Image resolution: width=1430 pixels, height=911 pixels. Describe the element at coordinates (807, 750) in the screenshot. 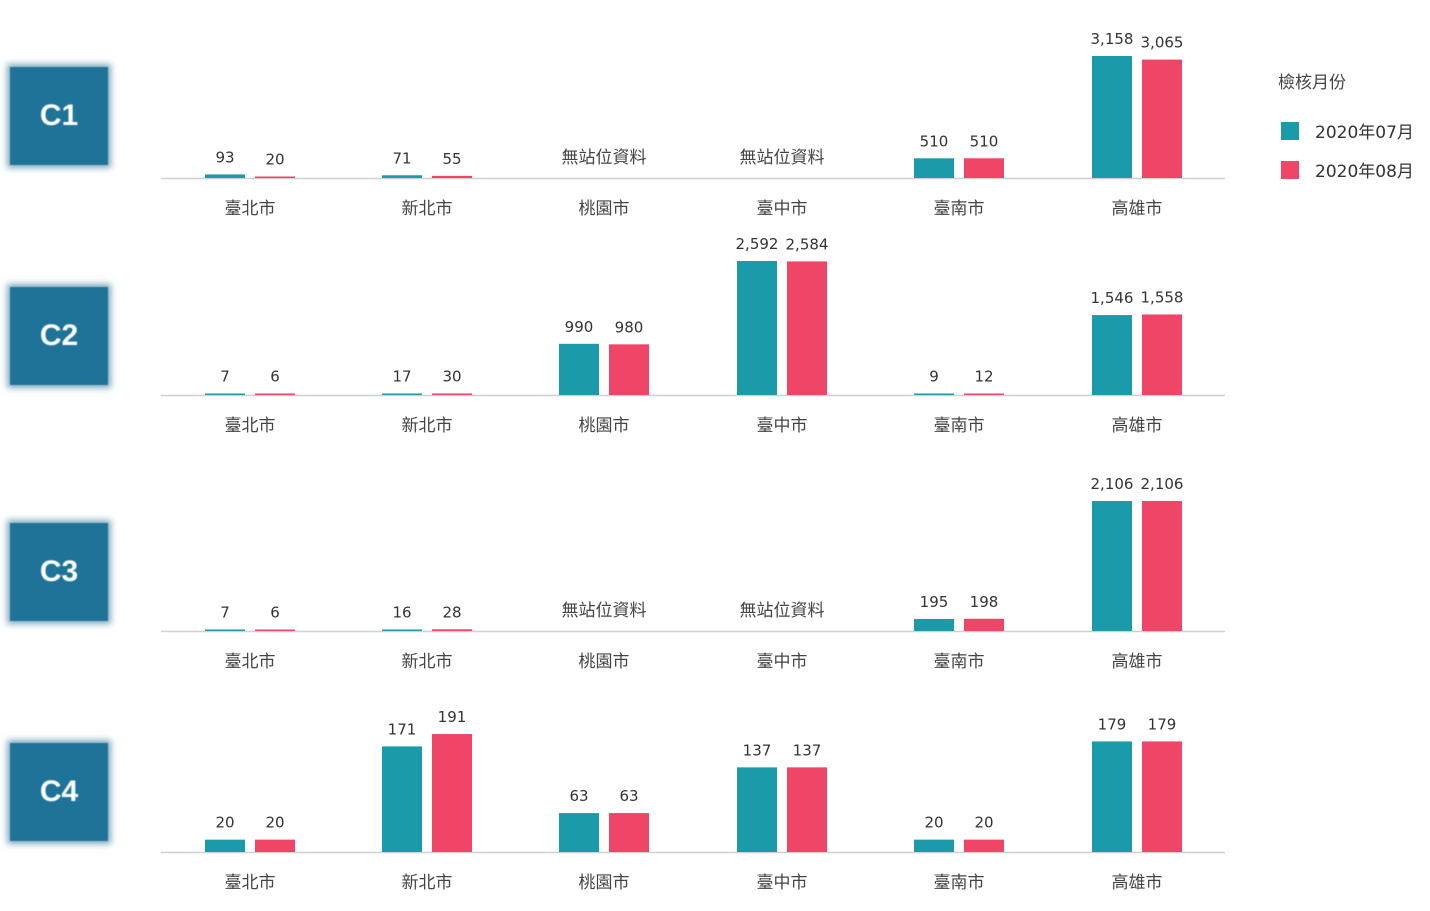

I see `data-label: 137` at that location.